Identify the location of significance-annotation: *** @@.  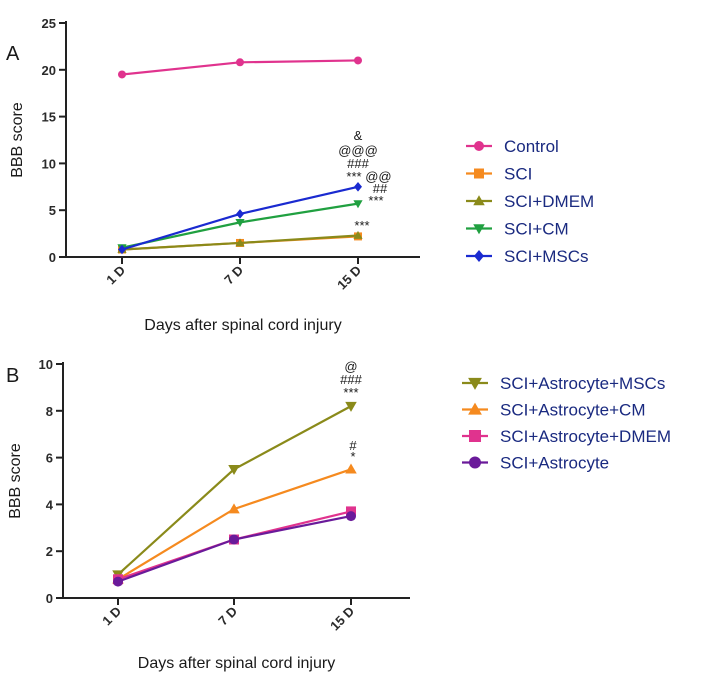
(368, 176).